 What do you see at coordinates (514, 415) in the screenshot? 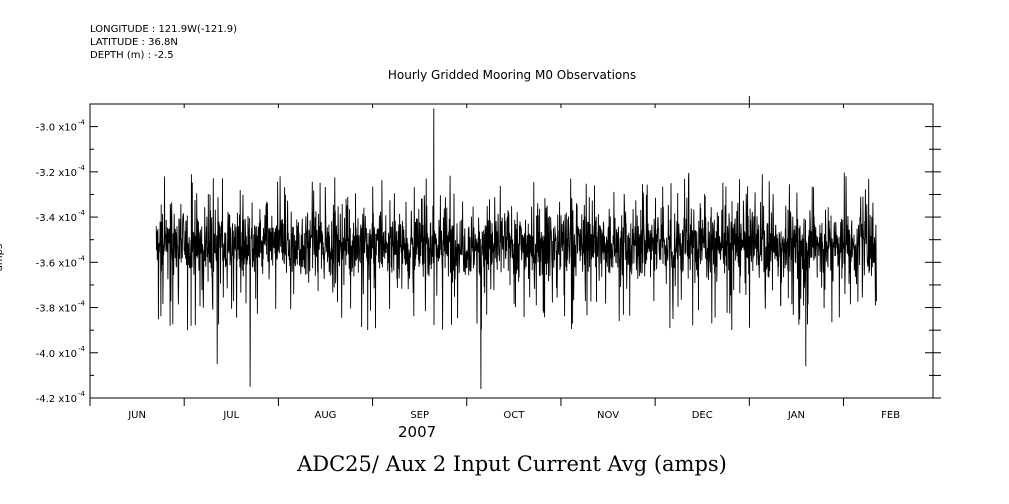
I see `x-tick-label: OCT` at bounding box center [514, 415].